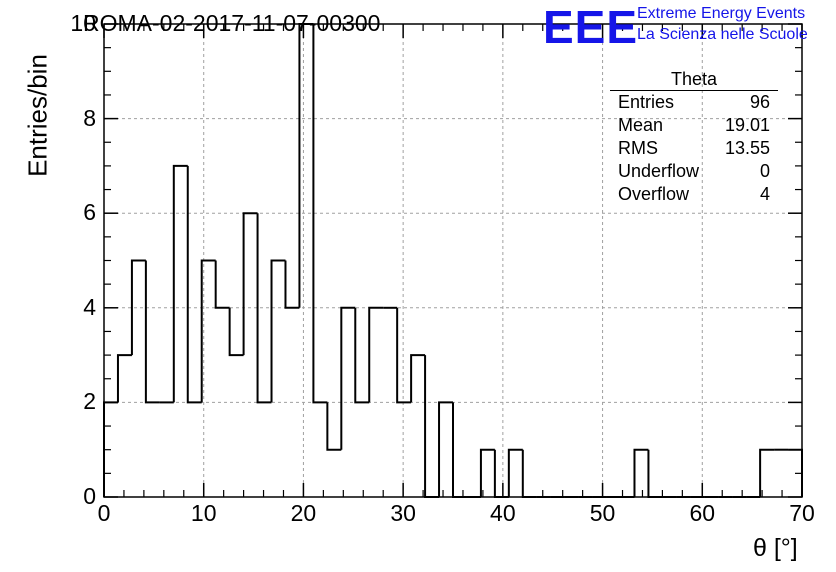 The height and width of the screenshot is (572, 836). I want to click on stats-row-label: Overflow, so click(654, 194).